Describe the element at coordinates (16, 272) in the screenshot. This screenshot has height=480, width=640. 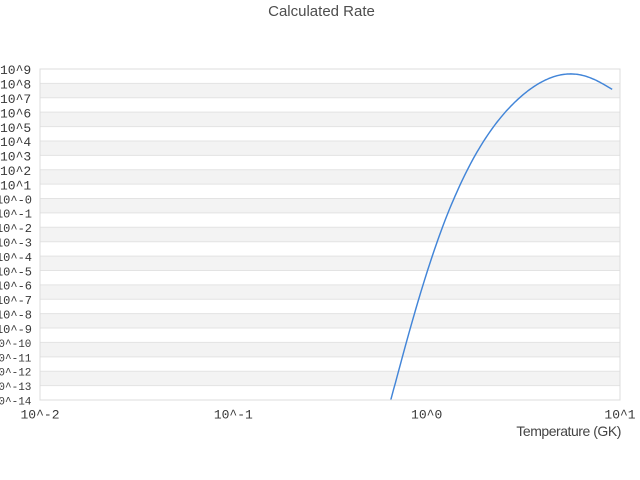
I see `svg-text: 10^-5` at that location.